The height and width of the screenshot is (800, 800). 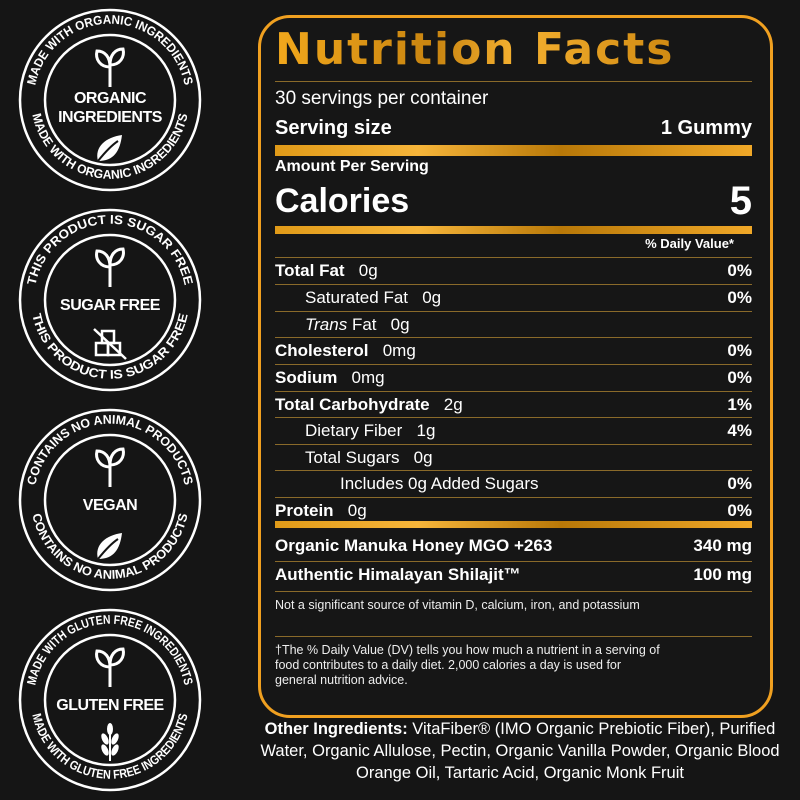 I want to click on calories-label: Calories, so click(x=342, y=201).